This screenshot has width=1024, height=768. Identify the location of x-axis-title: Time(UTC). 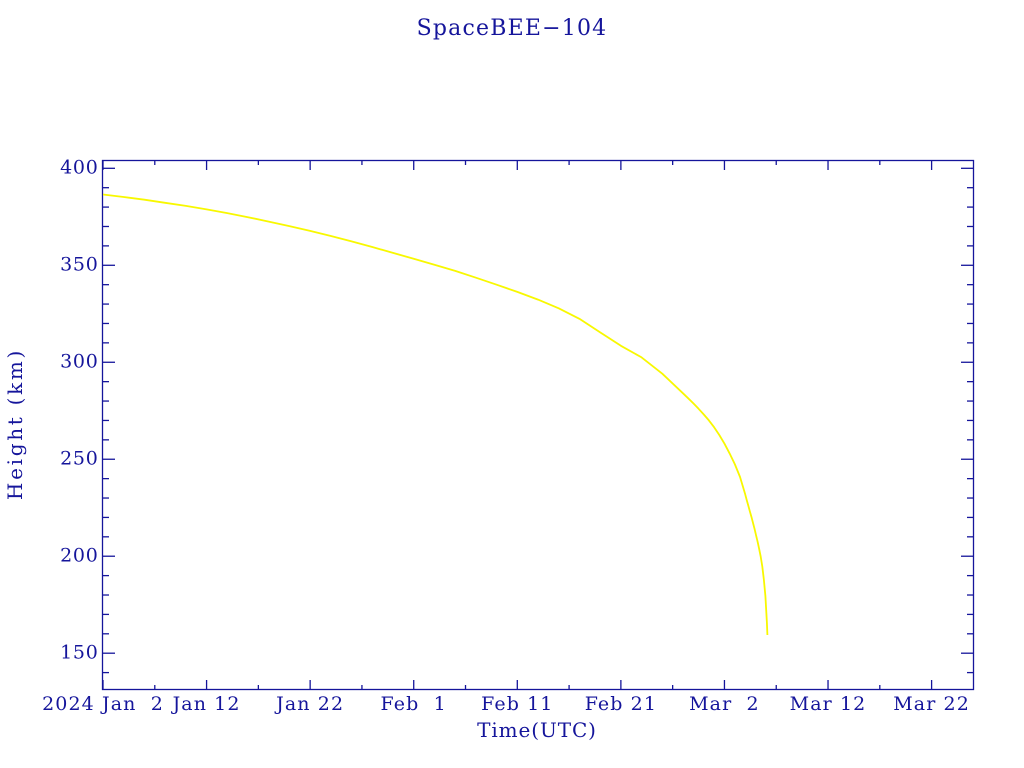
(537, 730).